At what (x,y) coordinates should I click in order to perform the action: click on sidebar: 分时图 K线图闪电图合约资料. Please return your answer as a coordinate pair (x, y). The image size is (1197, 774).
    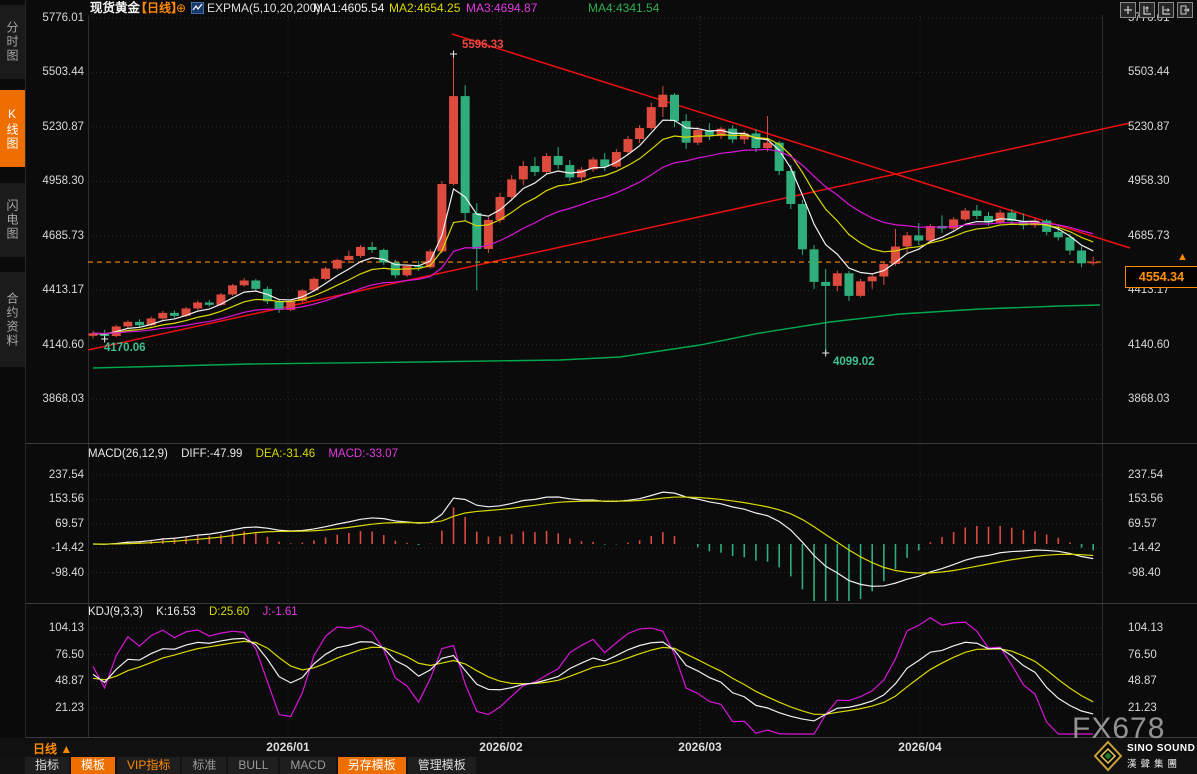
    Looking at the image, I should click on (13, 369).